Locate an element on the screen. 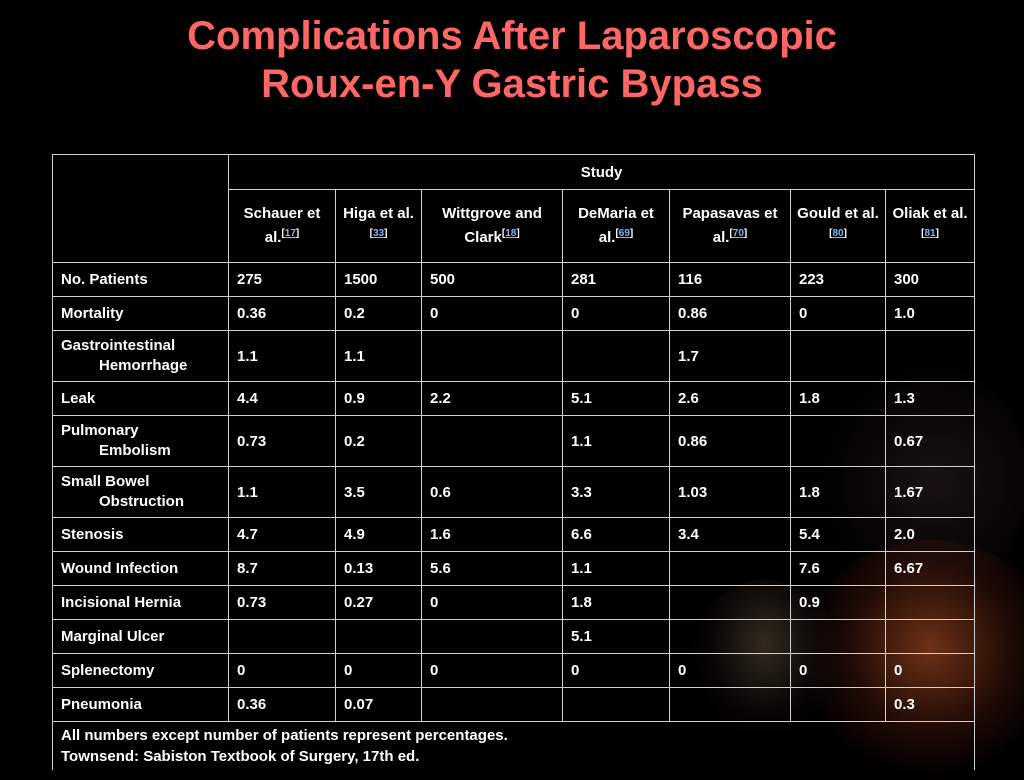 The width and height of the screenshot is (1024, 780). column-header: Wittgrove and Clark[18] is located at coordinates (492, 226).